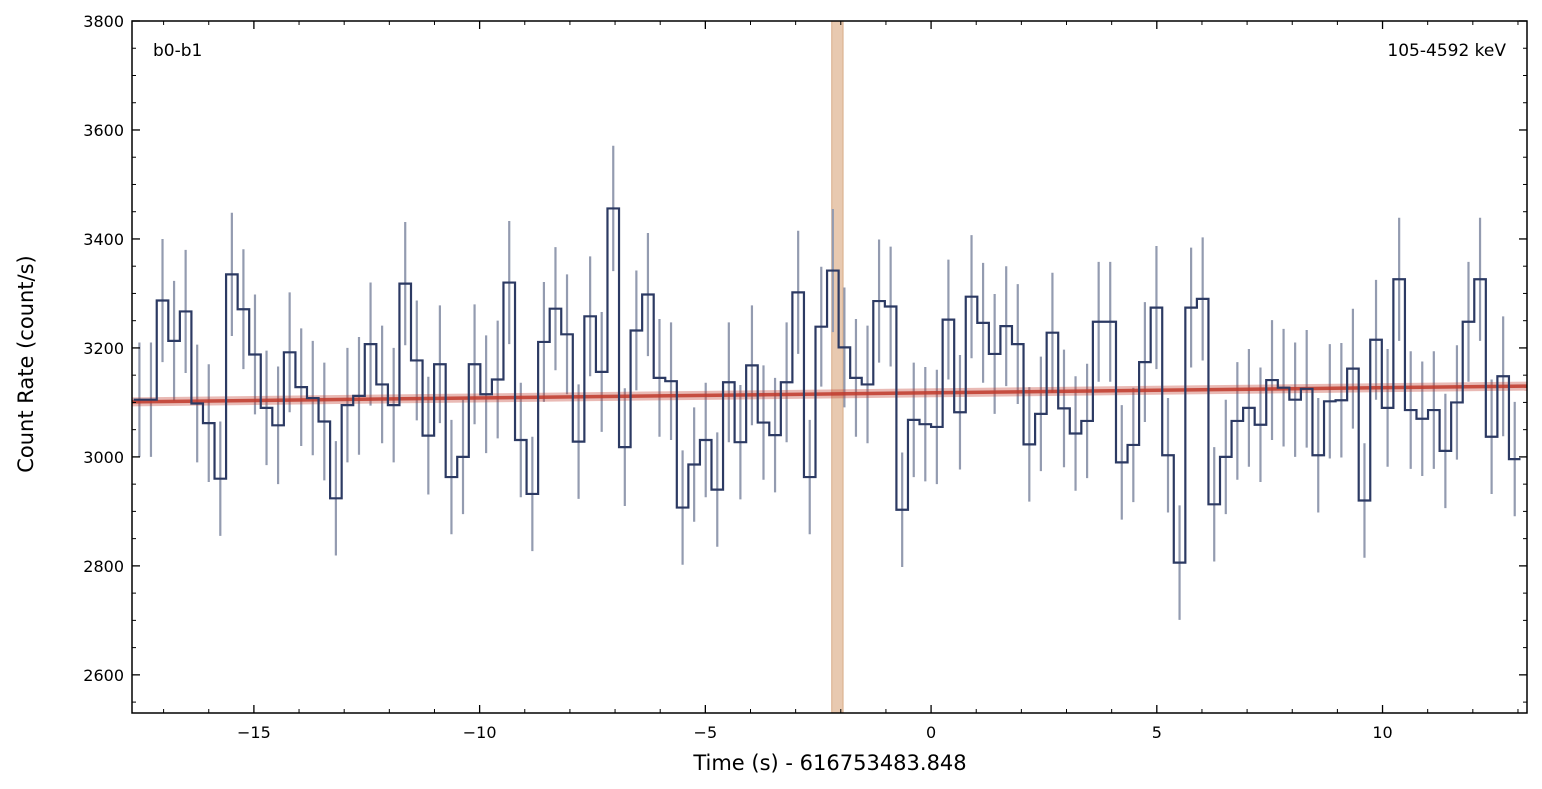 The height and width of the screenshot is (789, 1542). Describe the element at coordinates (103, 457) in the screenshot. I see `y-tick-label: 3000` at that location.